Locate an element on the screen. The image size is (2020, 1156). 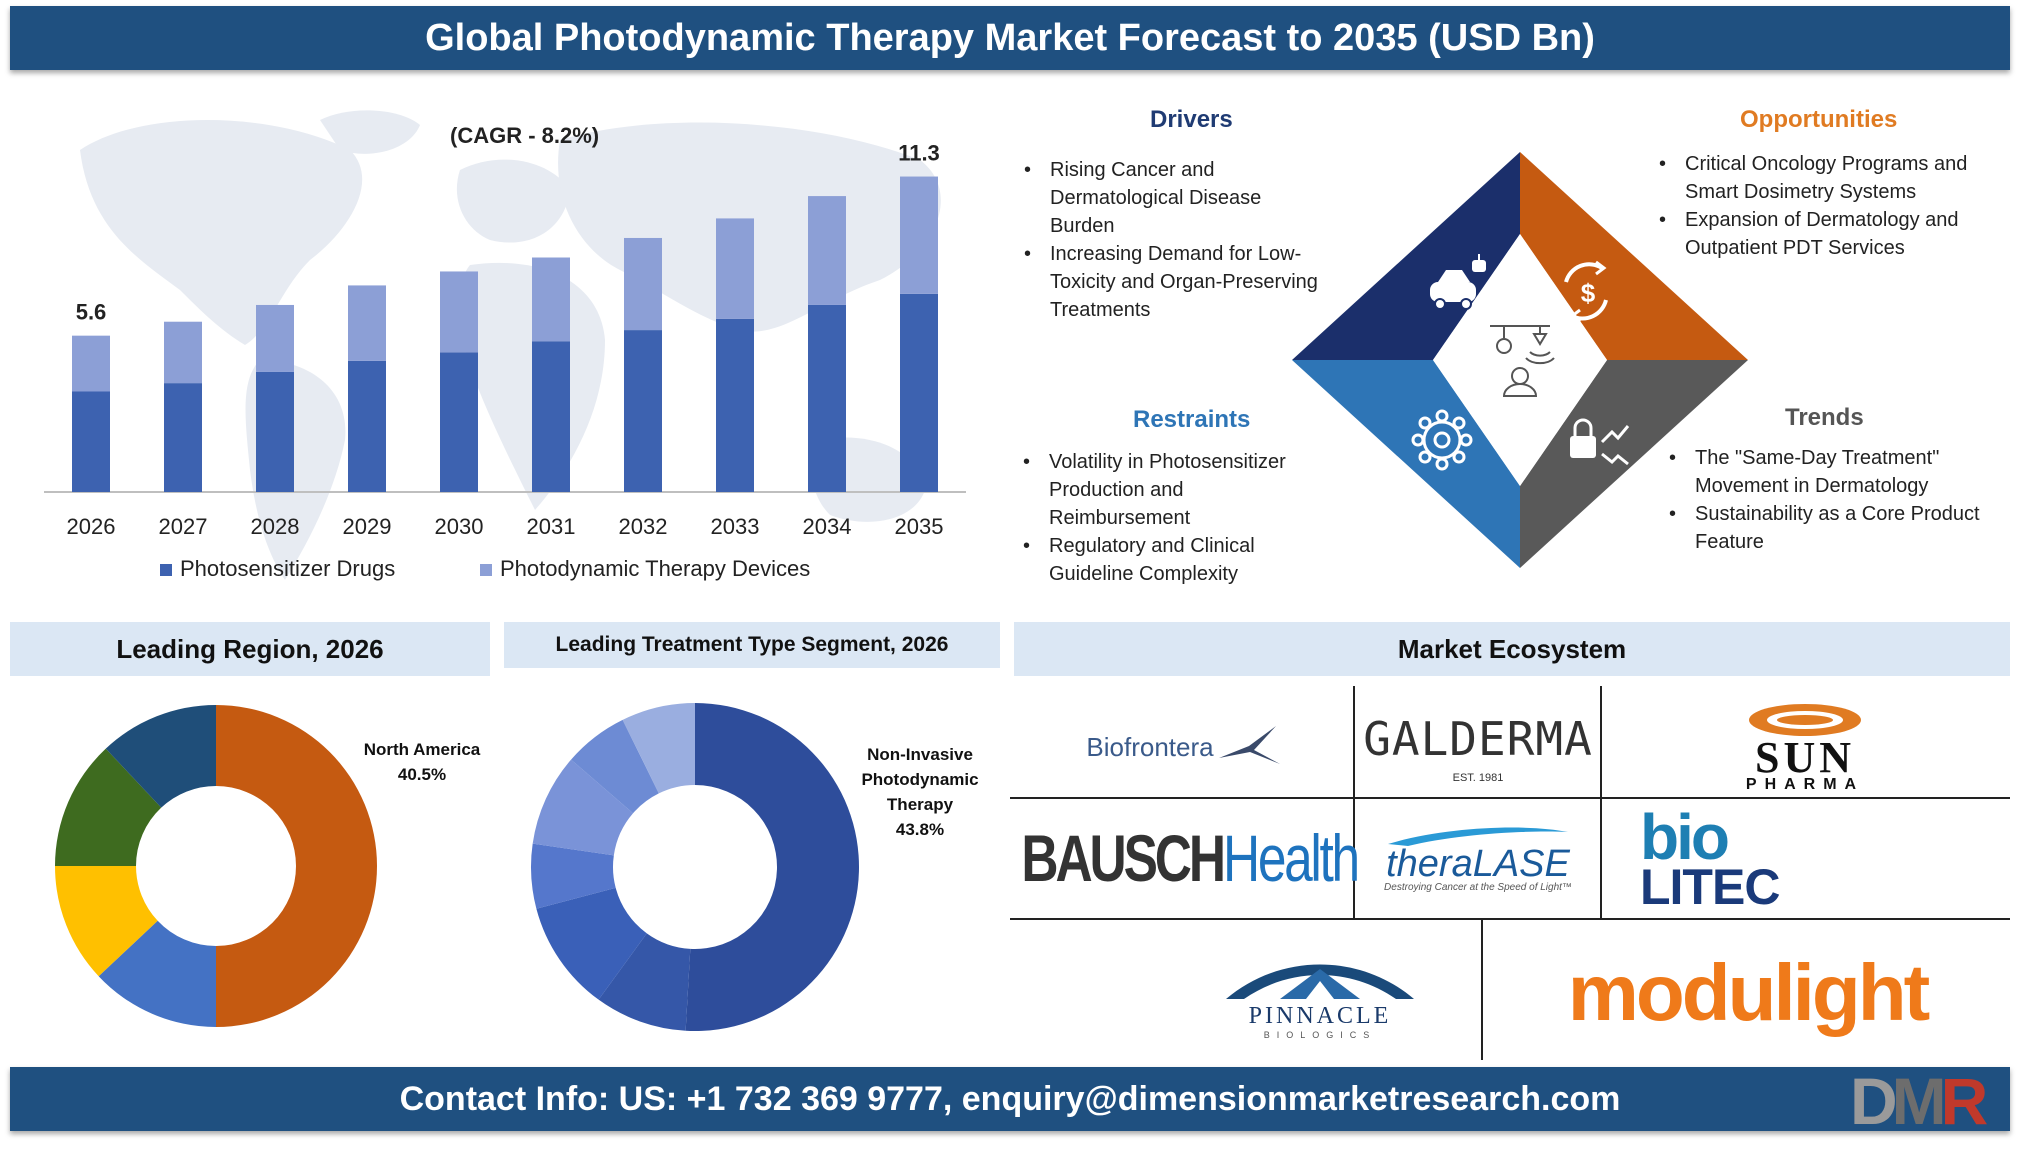
galderma-est: EST. 1981 is located at coordinates (1478, 777).